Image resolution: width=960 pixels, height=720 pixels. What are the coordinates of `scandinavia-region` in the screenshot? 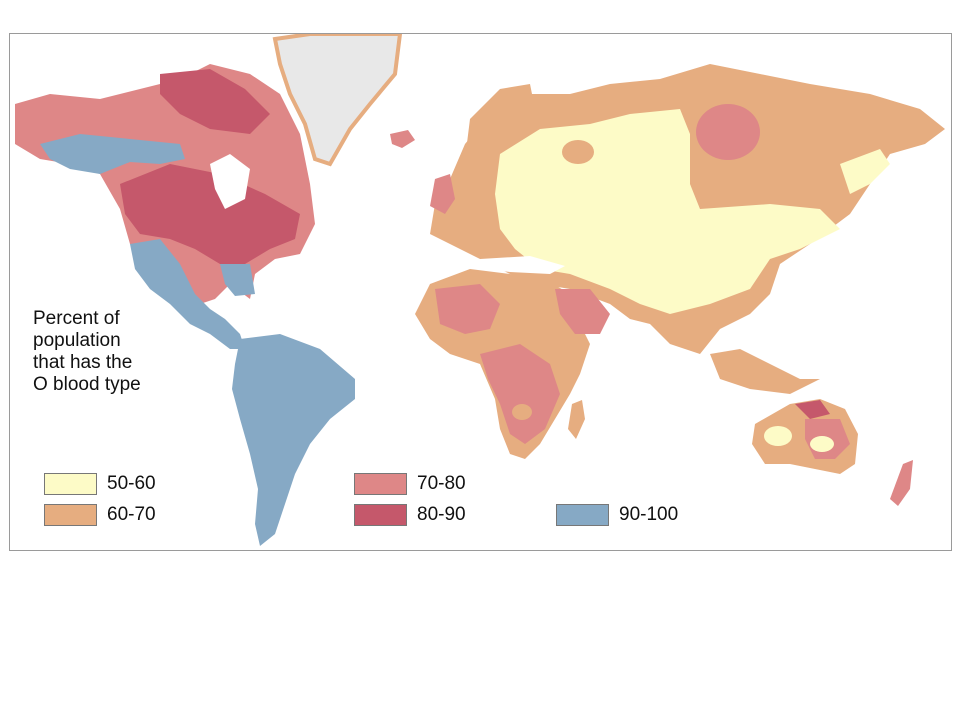 It's located at (500, 129).